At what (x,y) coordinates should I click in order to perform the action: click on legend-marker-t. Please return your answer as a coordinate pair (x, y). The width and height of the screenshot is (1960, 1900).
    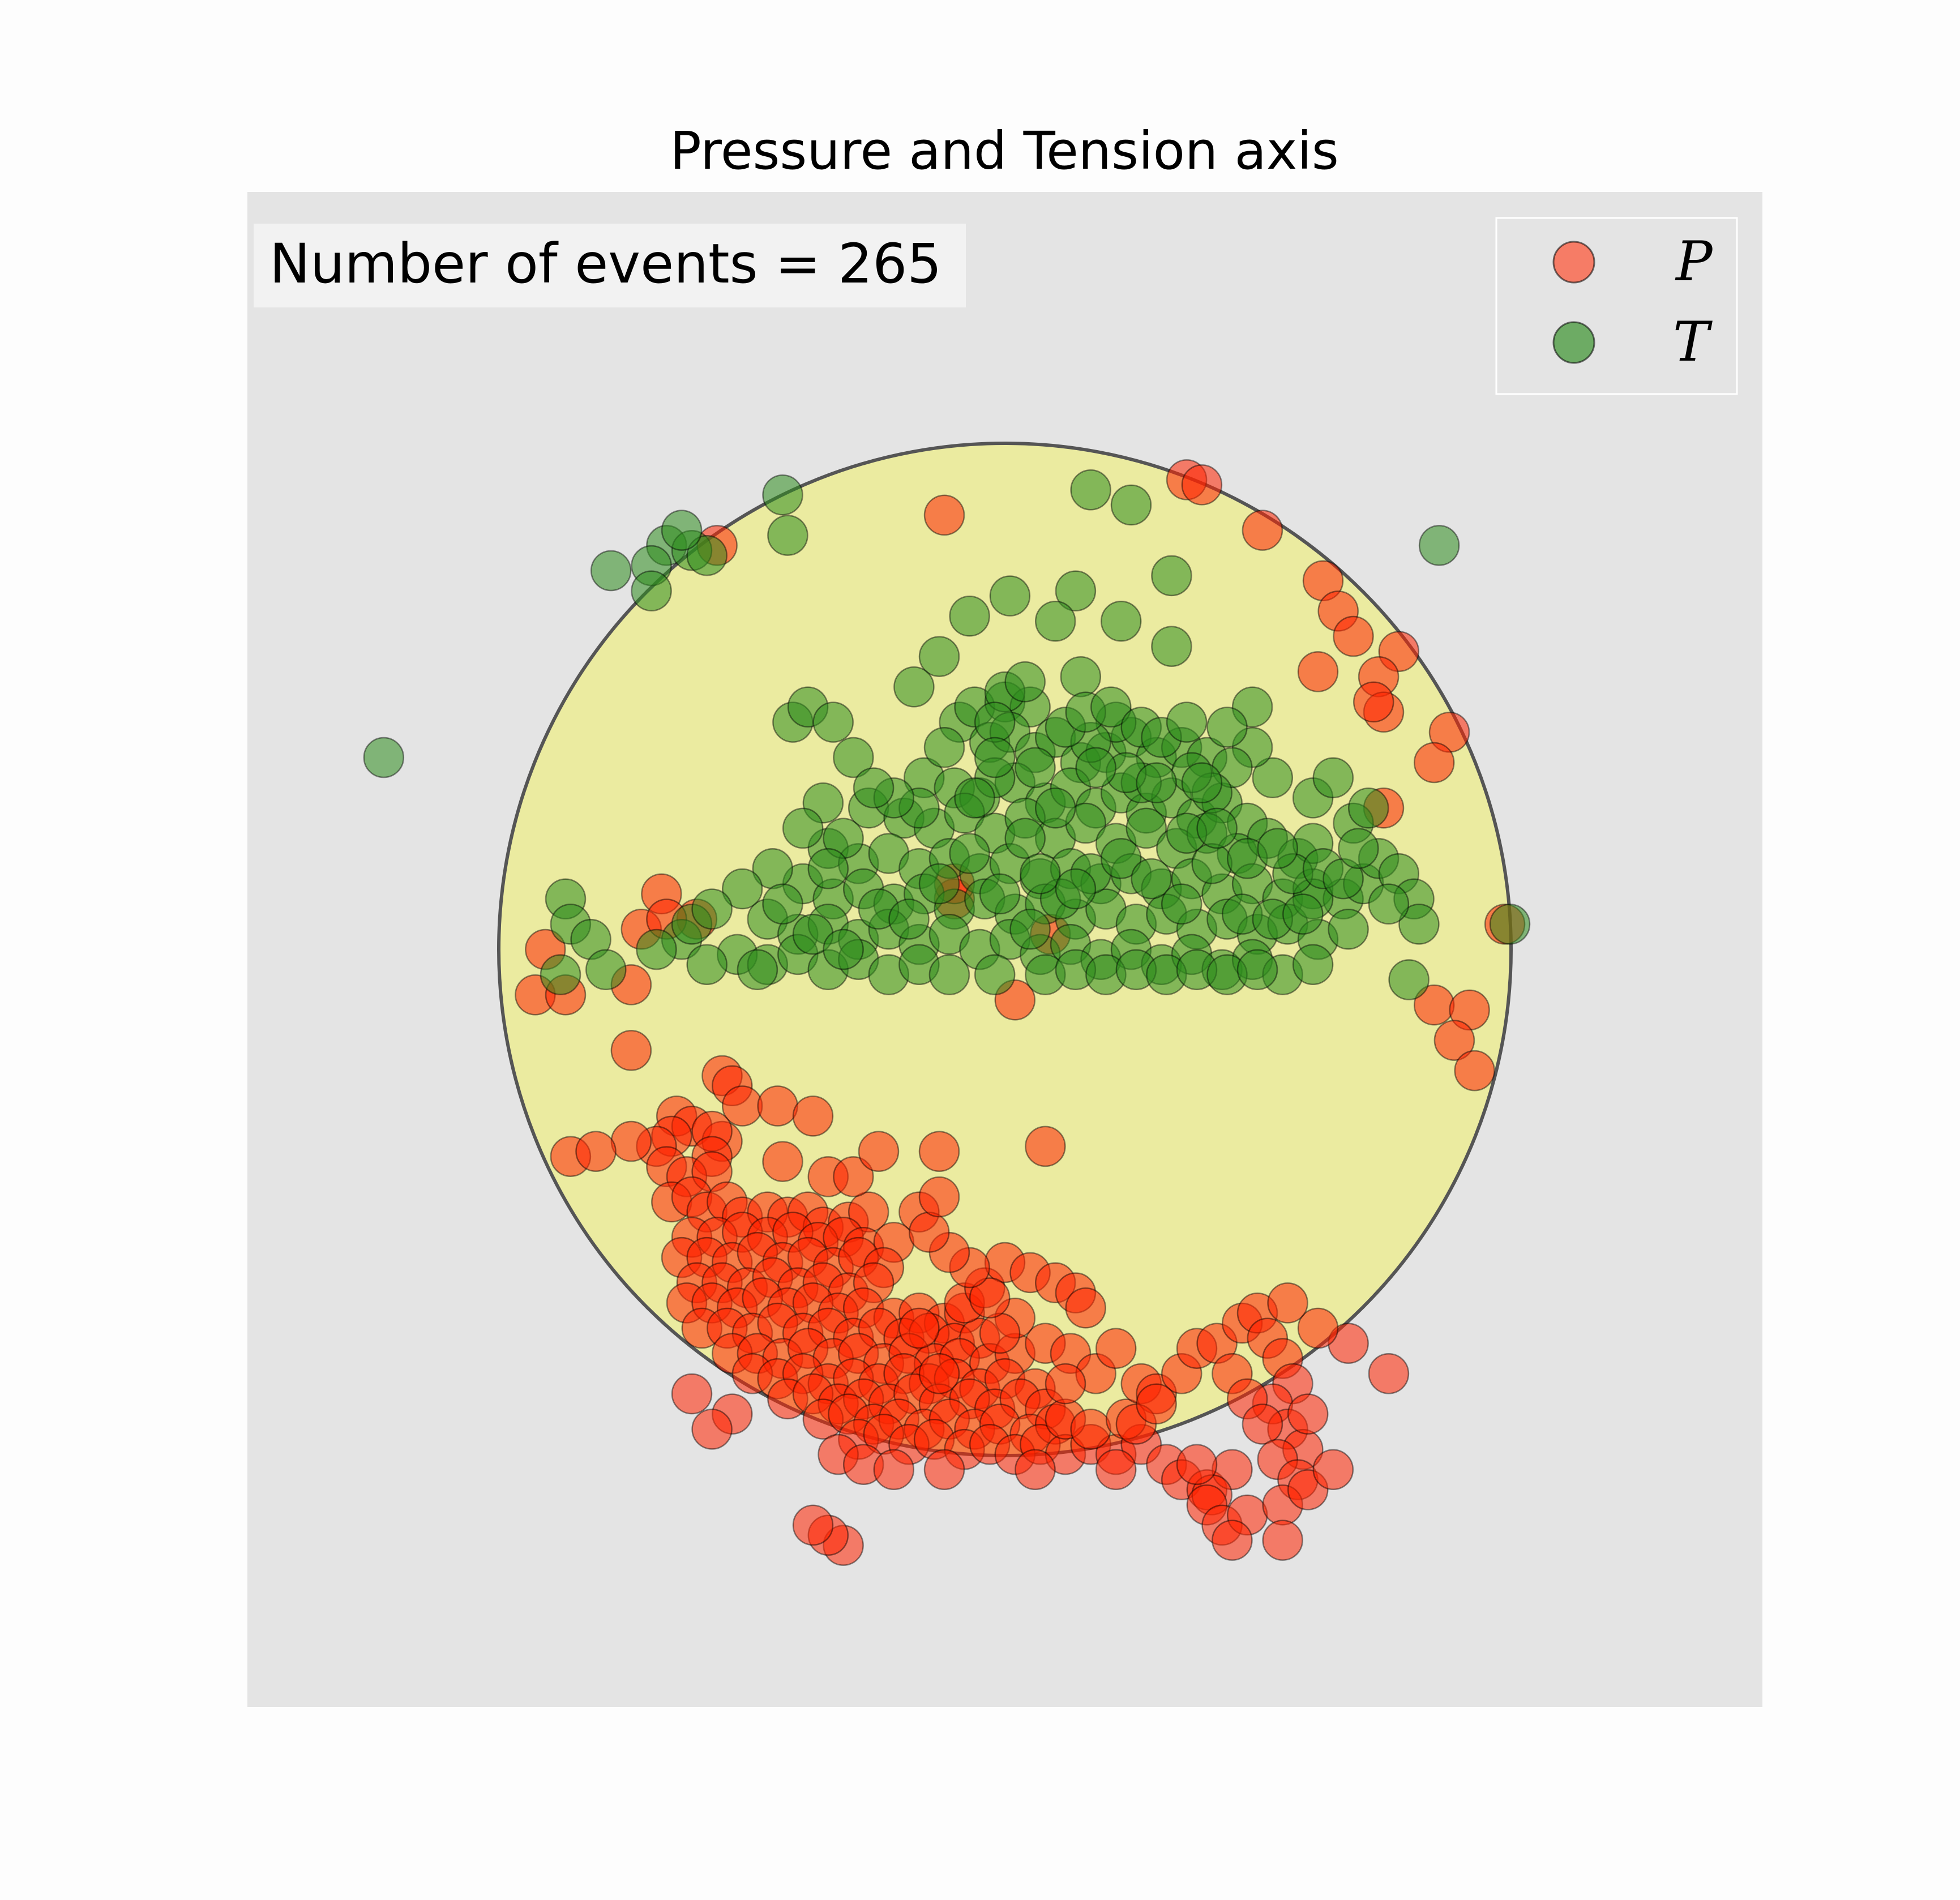
    Looking at the image, I should click on (1574, 343).